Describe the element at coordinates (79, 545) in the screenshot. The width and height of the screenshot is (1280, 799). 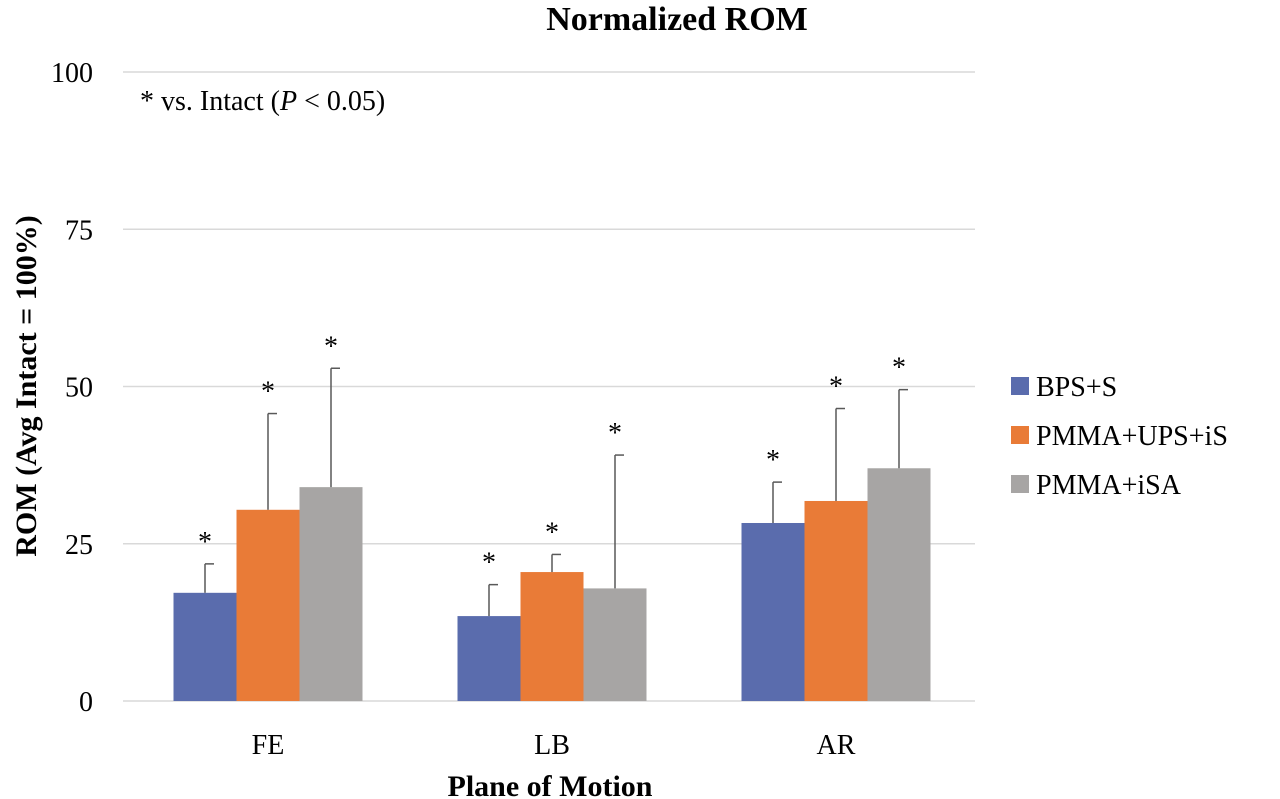
I see `y-tick-label: 25` at that location.